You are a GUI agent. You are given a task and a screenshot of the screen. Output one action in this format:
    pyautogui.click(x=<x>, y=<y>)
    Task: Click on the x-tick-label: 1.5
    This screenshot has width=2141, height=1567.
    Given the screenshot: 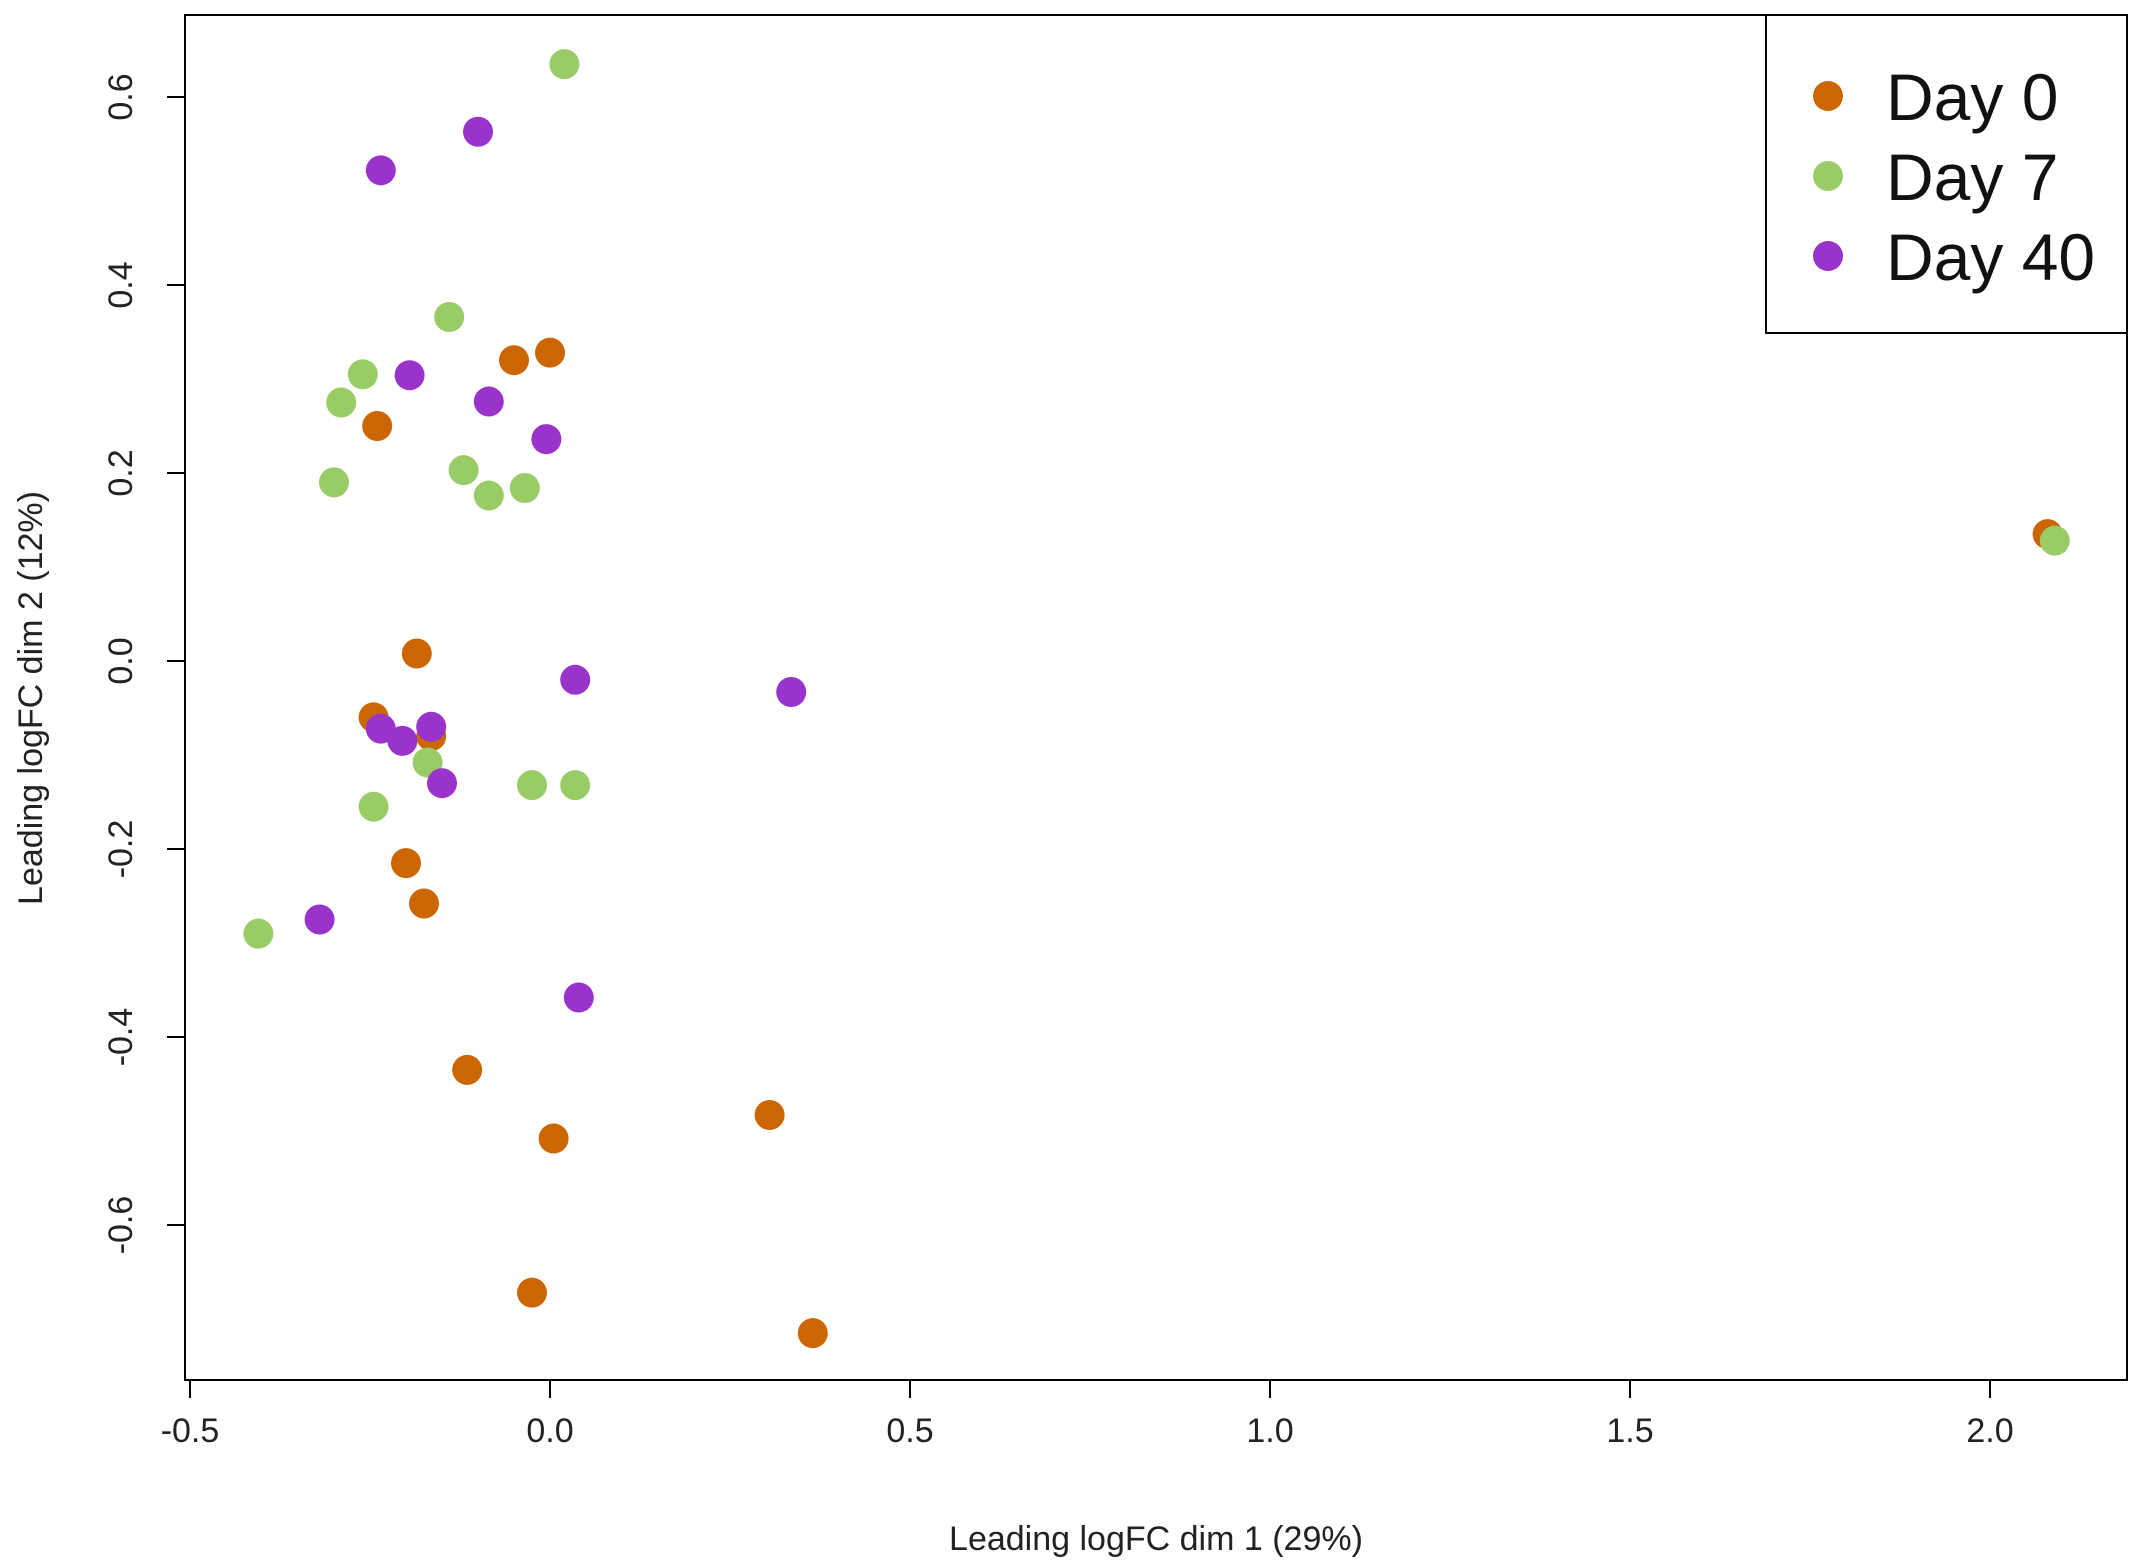 What is the action you would take?
    pyautogui.click(x=1629, y=1431)
    